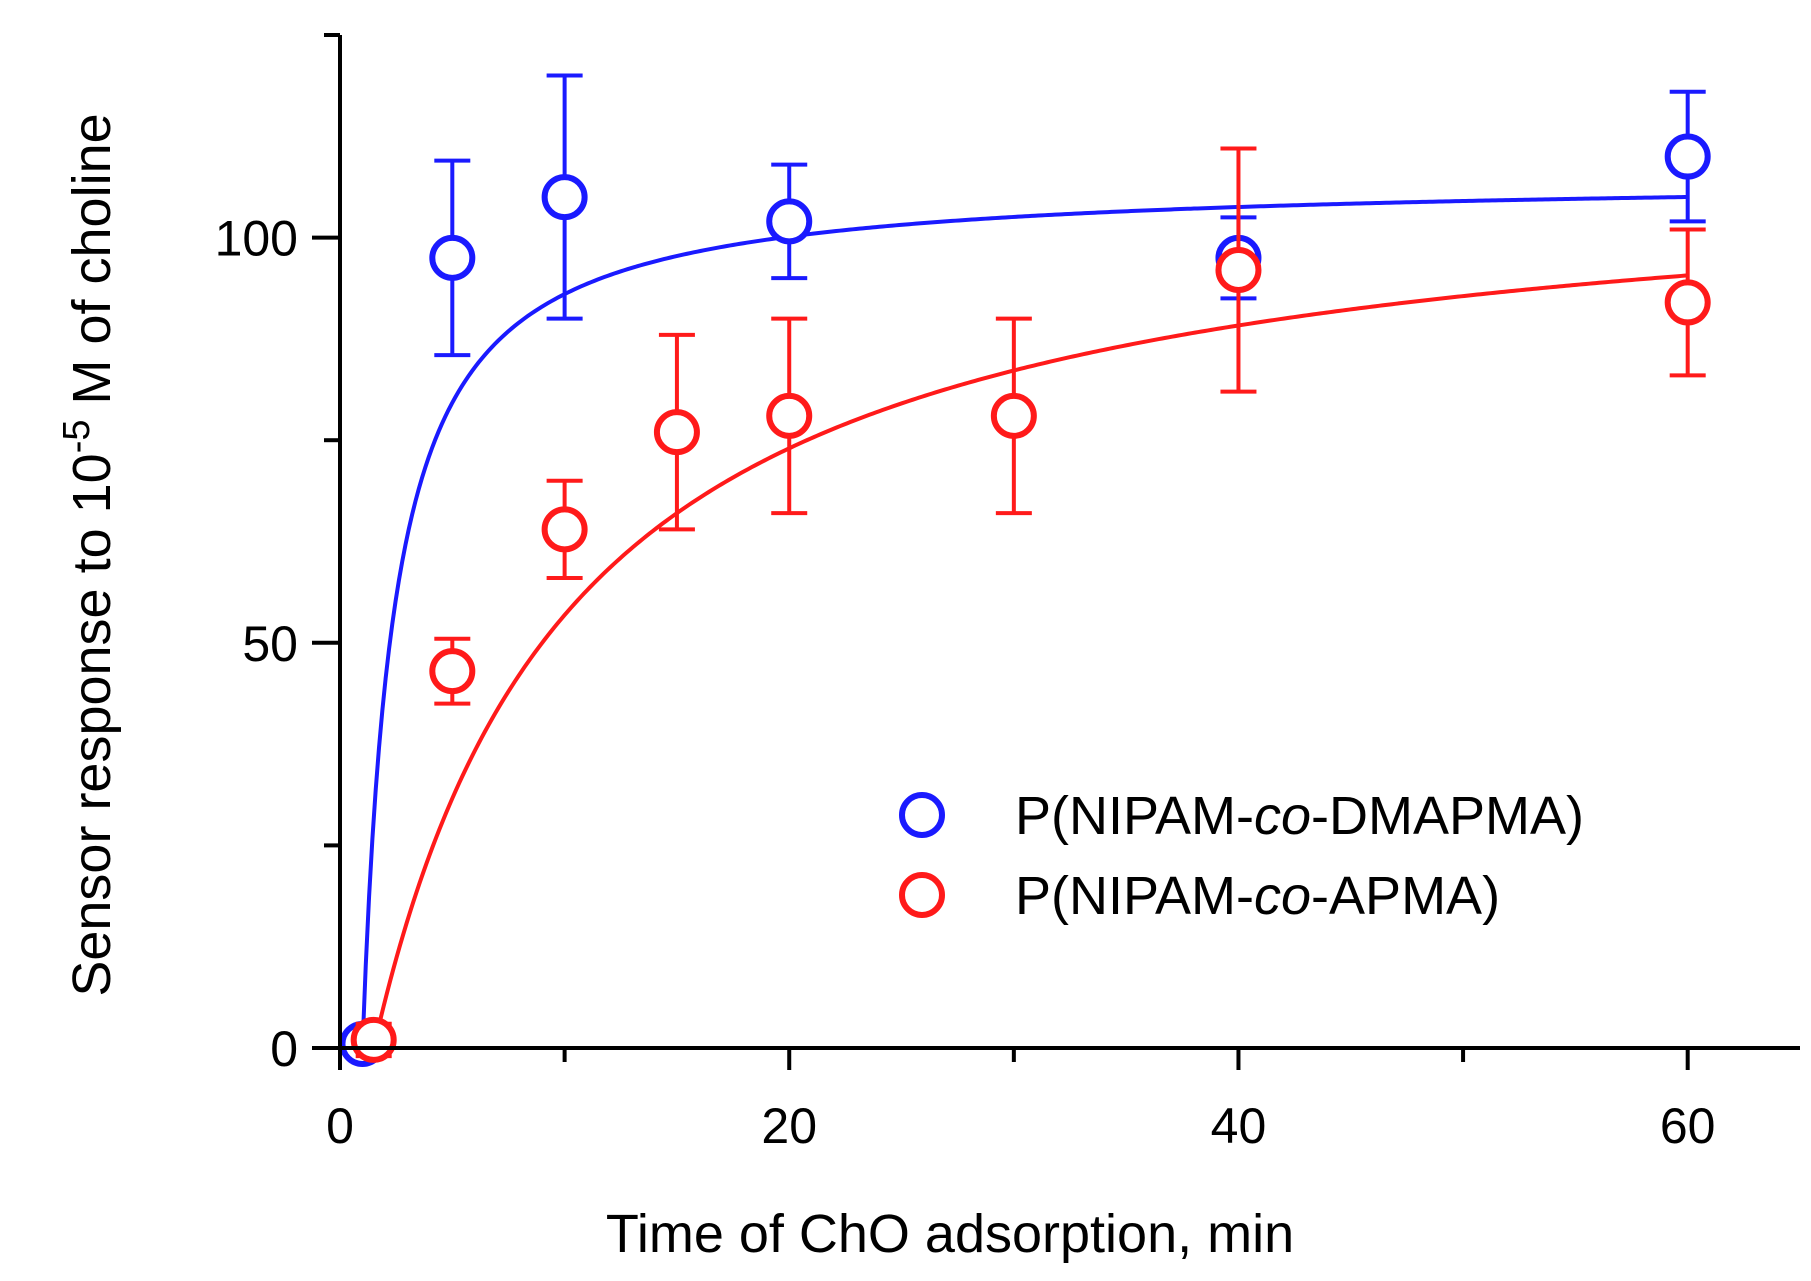 Image resolution: width=1811 pixels, height=1281 pixels. What do you see at coordinates (1241, 856) in the screenshot?
I see `legend: P(NIPAM-co-DMAPMA) P(NIPAM-co-APMA)` at bounding box center [1241, 856].